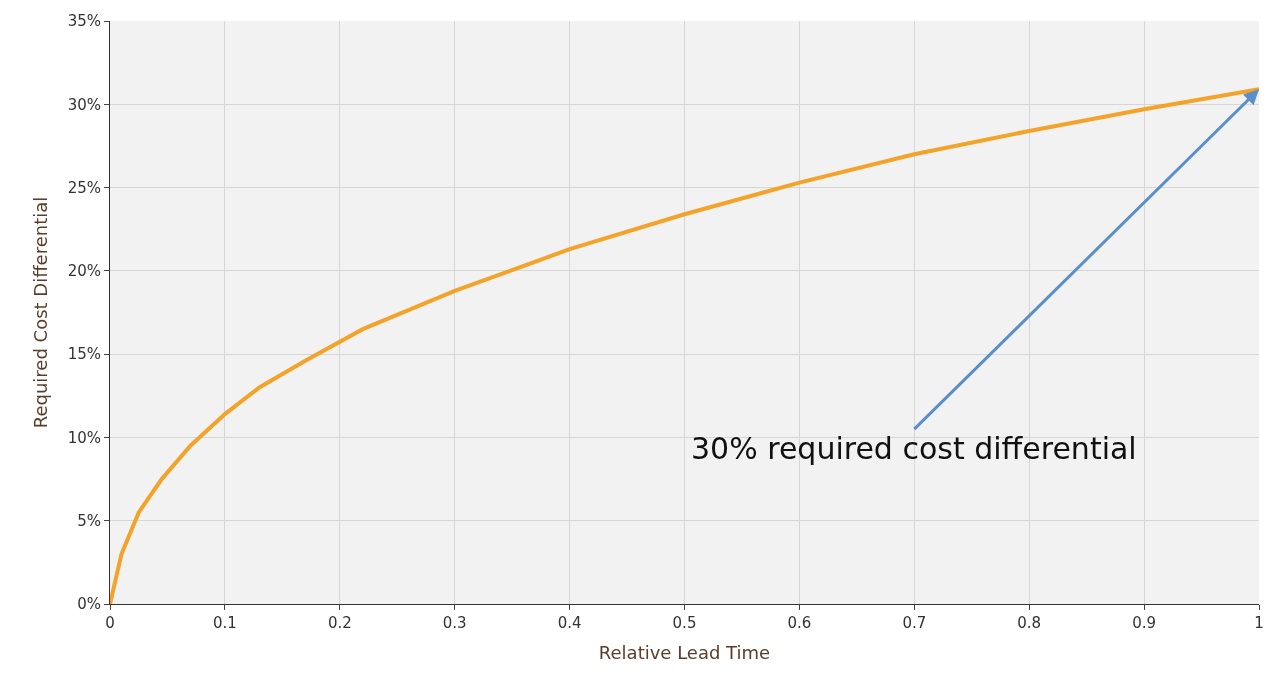  What do you see at coordinates (914, 623) in the screenshot?
I see `x-tick-label: 0.7` at bounding box center [914, 623].